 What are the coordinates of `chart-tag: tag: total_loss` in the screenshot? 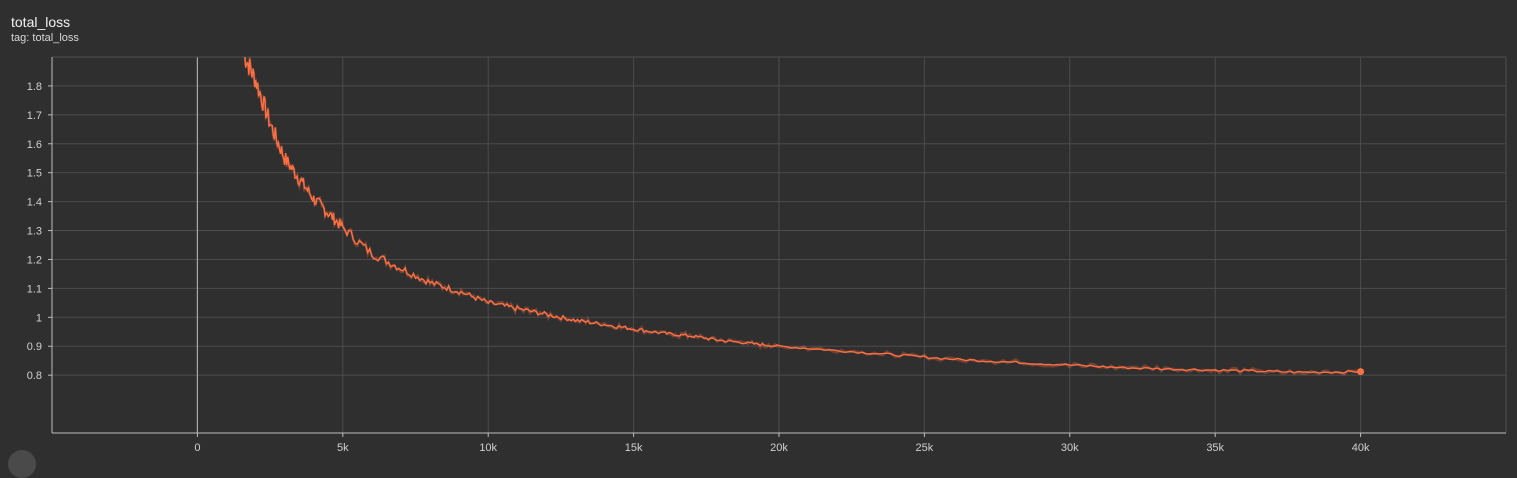 It's located at (45, 38).